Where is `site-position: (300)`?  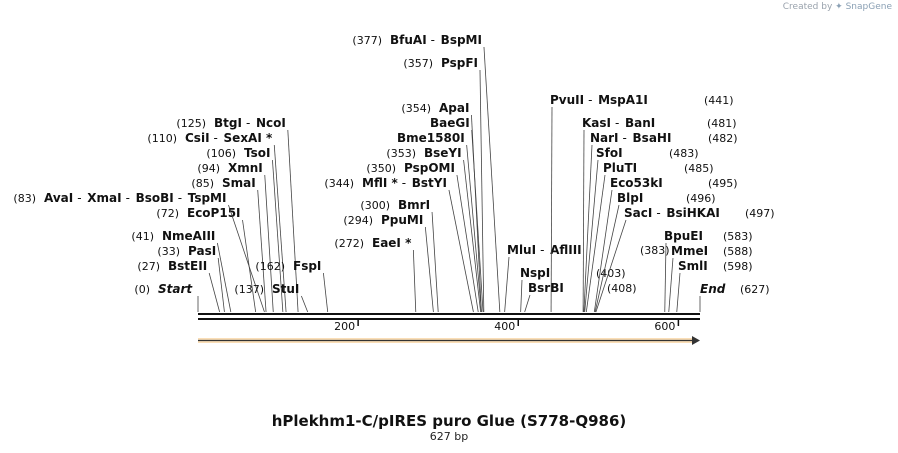
site-position: (300) is located at coordinates (375, 205).